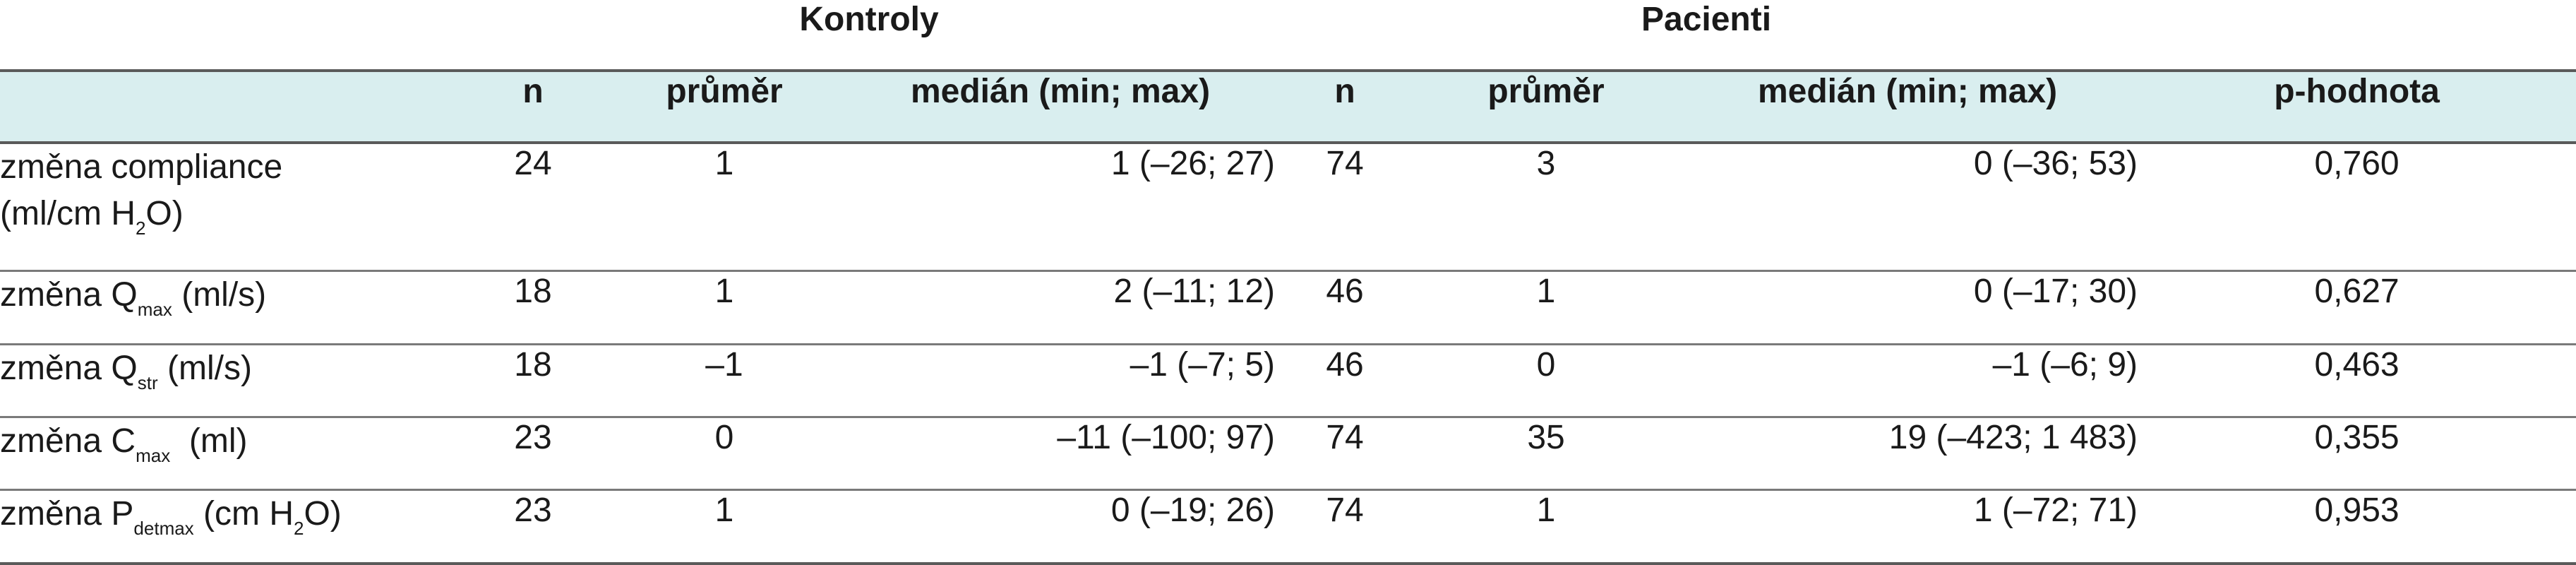  Describe the element at coordinates (724, 107) in the screenshot. I see `column-header-k-prumer: průměr` at that location.